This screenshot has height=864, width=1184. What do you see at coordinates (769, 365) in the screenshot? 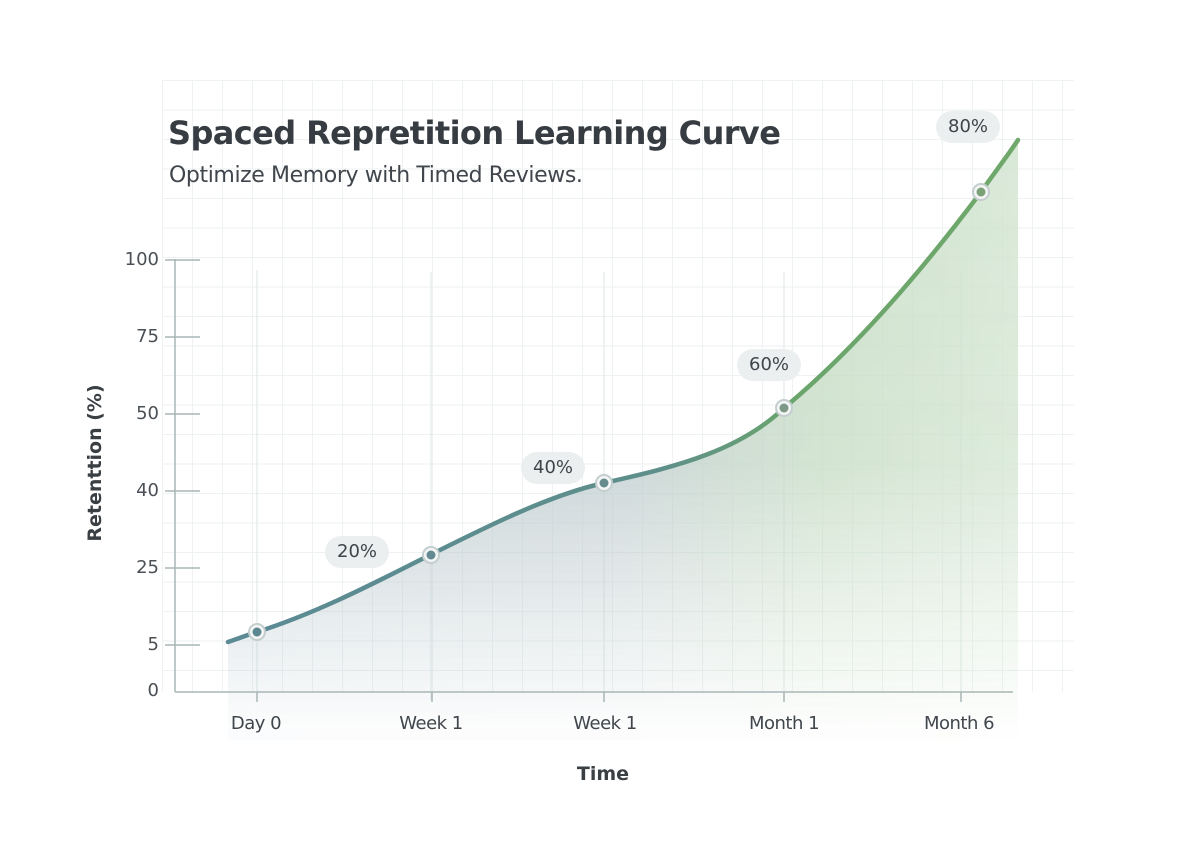
I see `annotation-60-percent: 60%` at bounding box center [769, 365].